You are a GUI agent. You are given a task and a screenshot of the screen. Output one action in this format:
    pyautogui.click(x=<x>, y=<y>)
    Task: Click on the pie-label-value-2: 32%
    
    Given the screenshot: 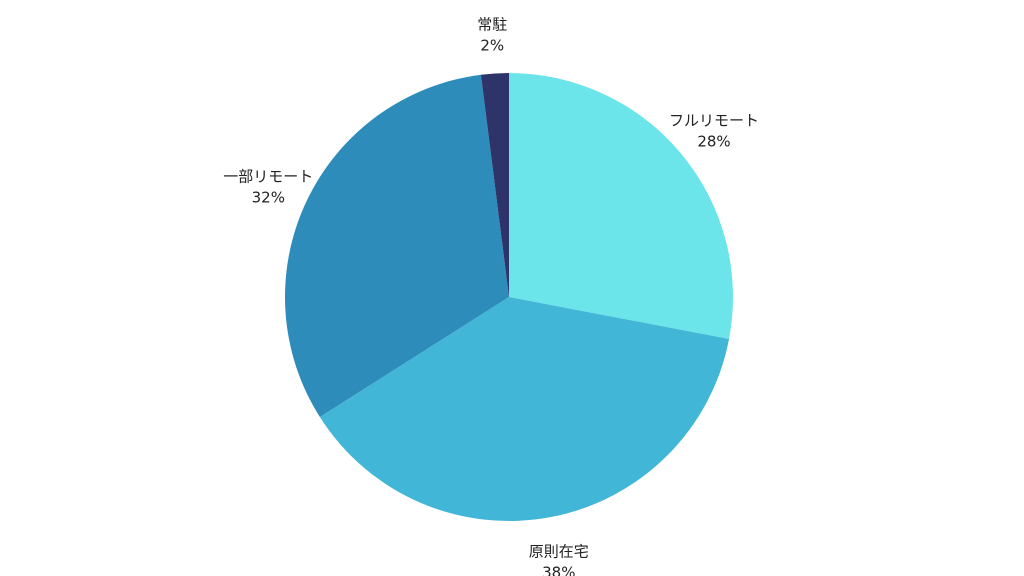 What is the action you would take?
    pyautogui.click(x=268, y=198)
    